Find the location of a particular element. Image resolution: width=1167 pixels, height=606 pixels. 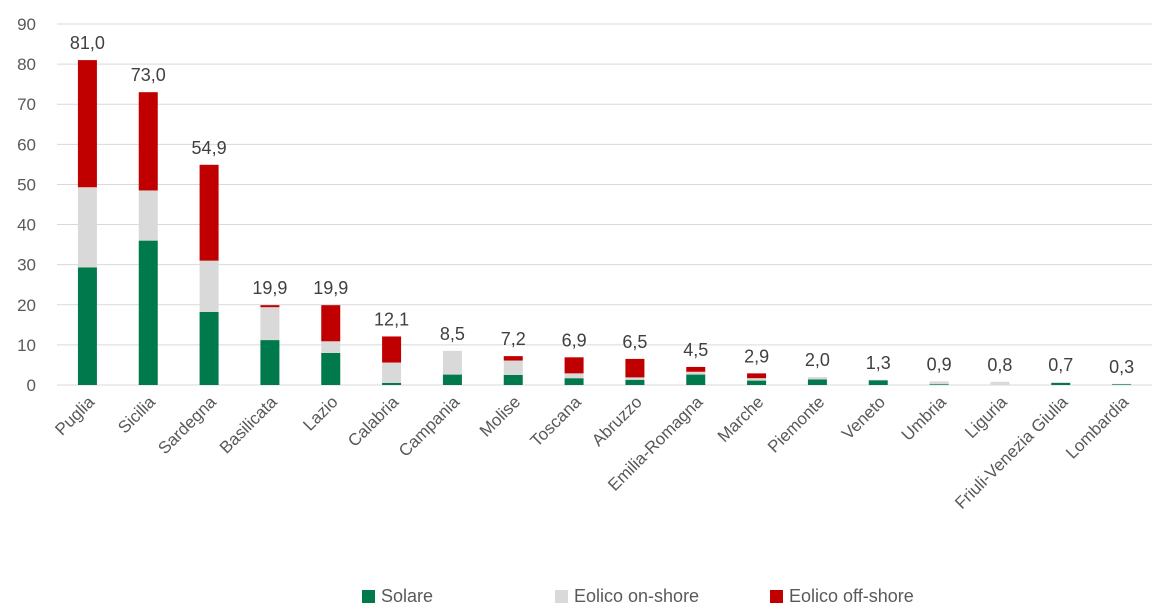

legend-label: Eolico off-shore is located at coordinates (851, 596).